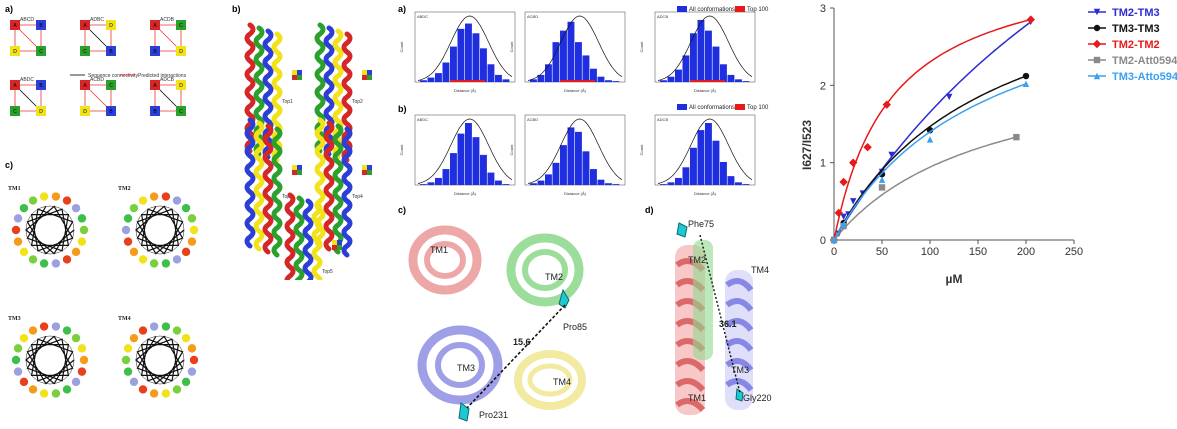 This screenshot has height=429, width=1177. What do you see at coordinates (1097, 12) in the screenshot?
I see `legend-marker-tm2-tm3` at bounding box center [1097, 12].